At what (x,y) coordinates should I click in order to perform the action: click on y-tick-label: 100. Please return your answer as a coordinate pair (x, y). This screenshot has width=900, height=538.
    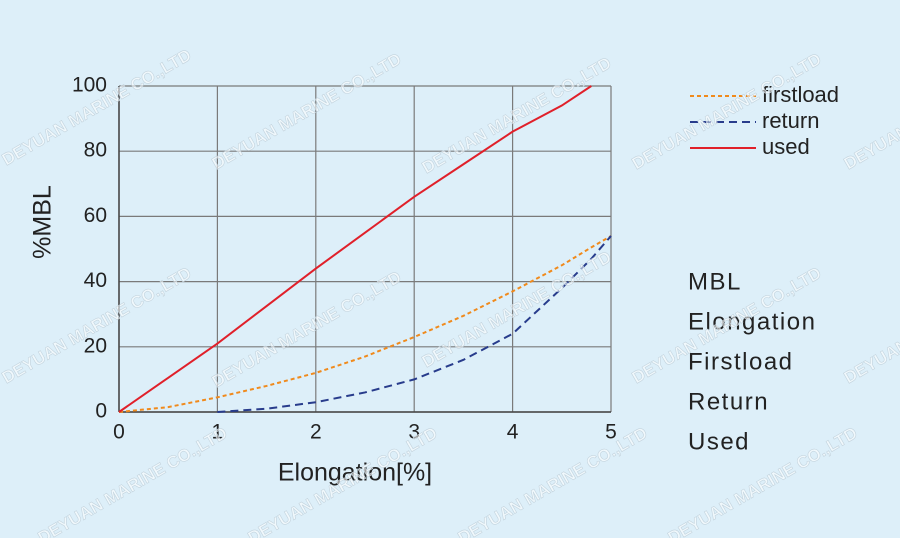
    Looking at the image, I should click on (89, 85).